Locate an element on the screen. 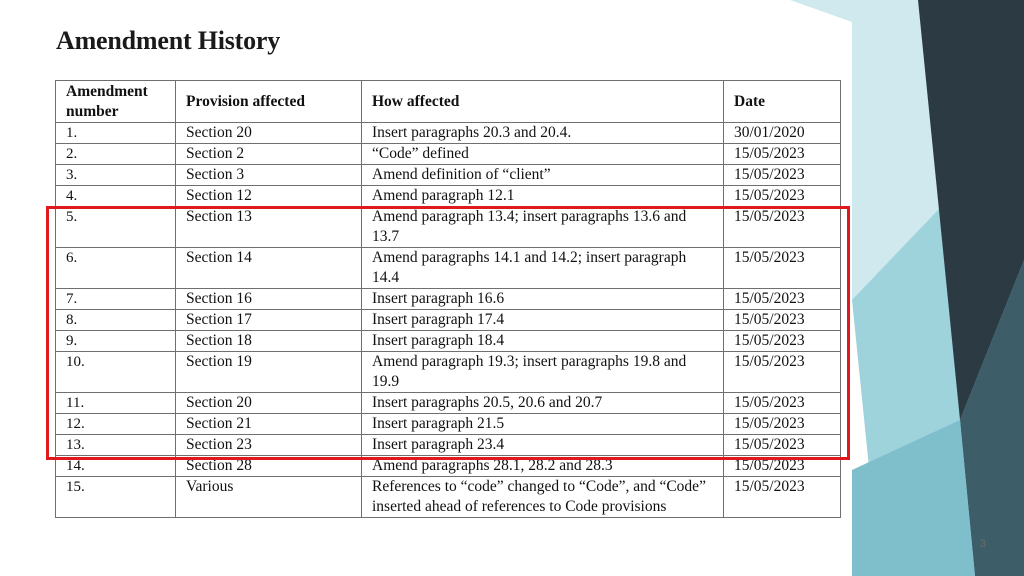 This screenshot has width=1024, height=576. provision-cell: Section 14 is located at coordinates (268, 268).